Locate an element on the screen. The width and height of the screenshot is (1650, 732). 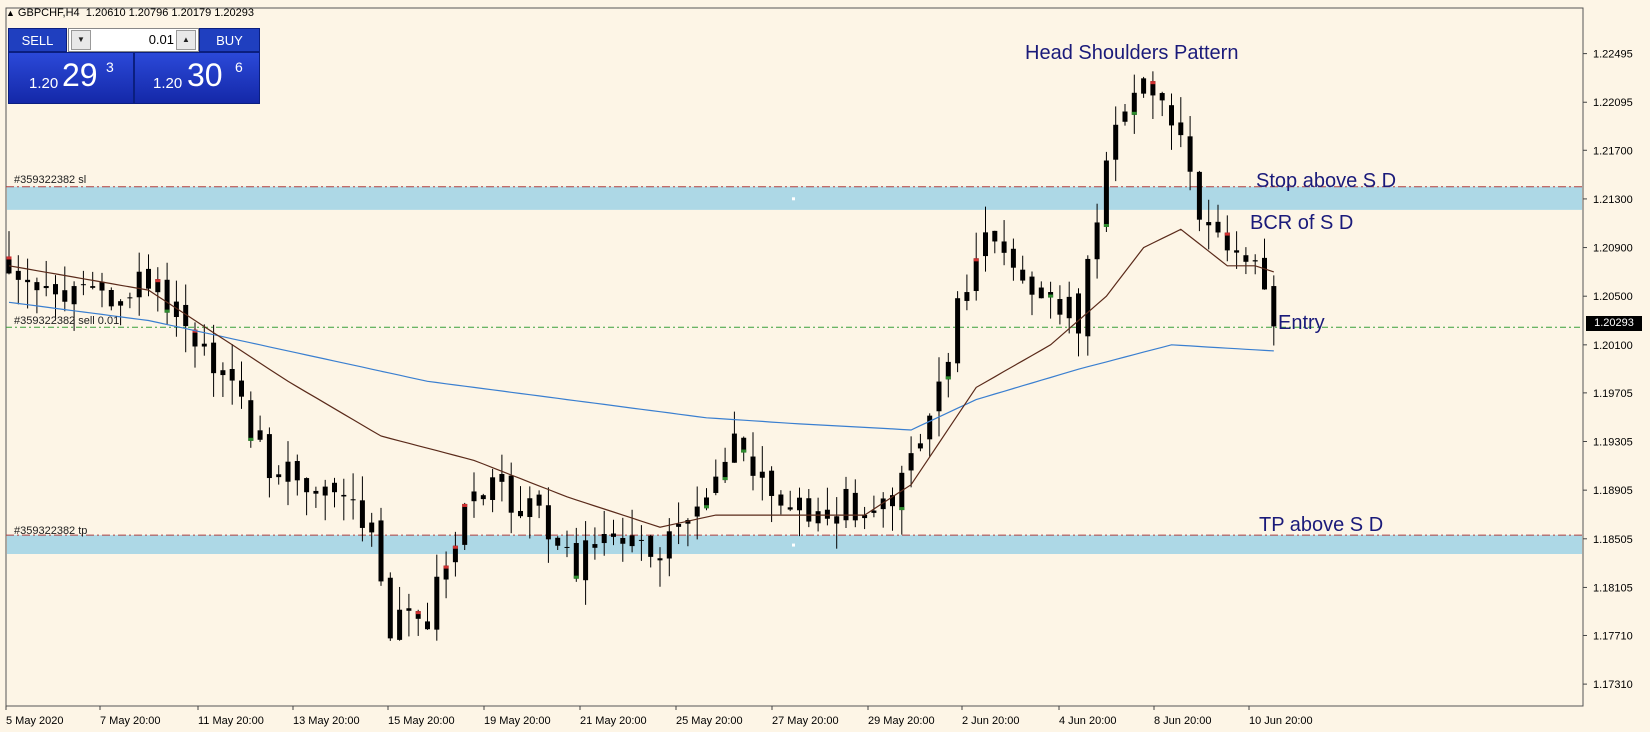
buy-price-pips: 30 is located at coordinates (205, 75).